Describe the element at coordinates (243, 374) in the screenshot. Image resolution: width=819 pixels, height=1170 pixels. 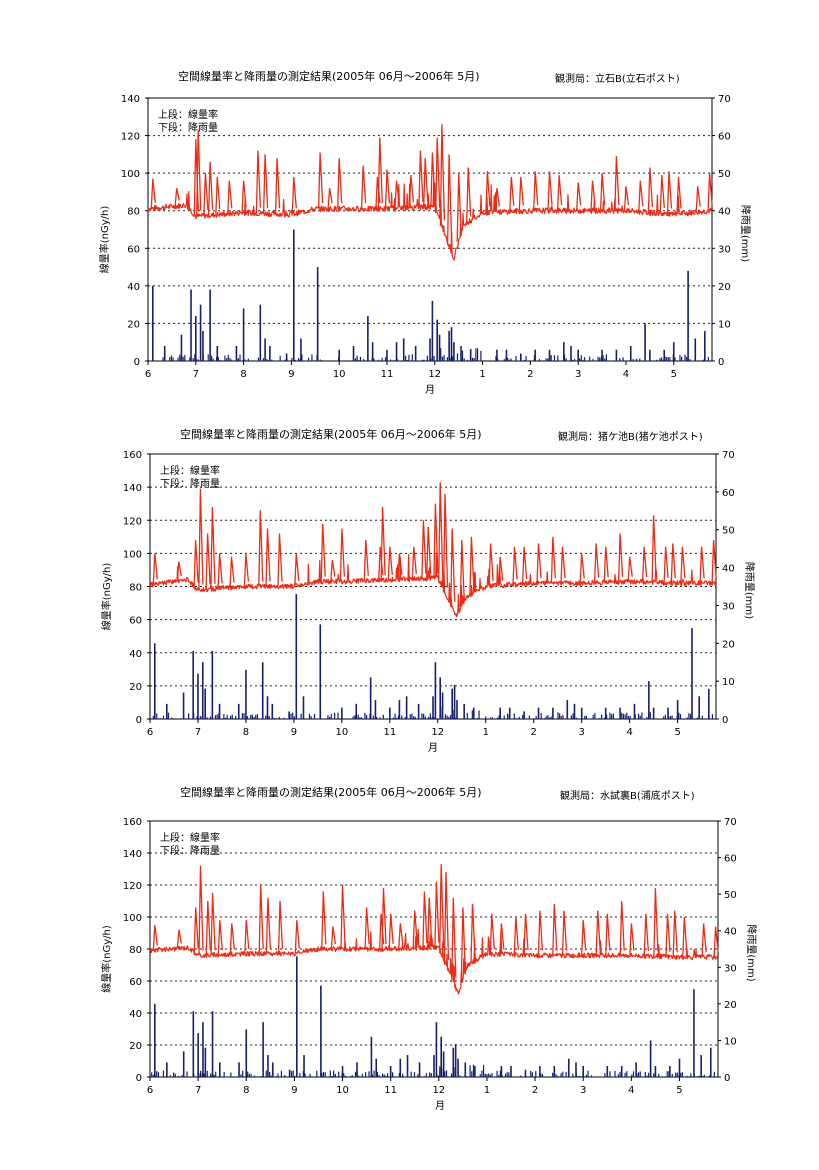
I see `x-tick-label: 8` at that location.